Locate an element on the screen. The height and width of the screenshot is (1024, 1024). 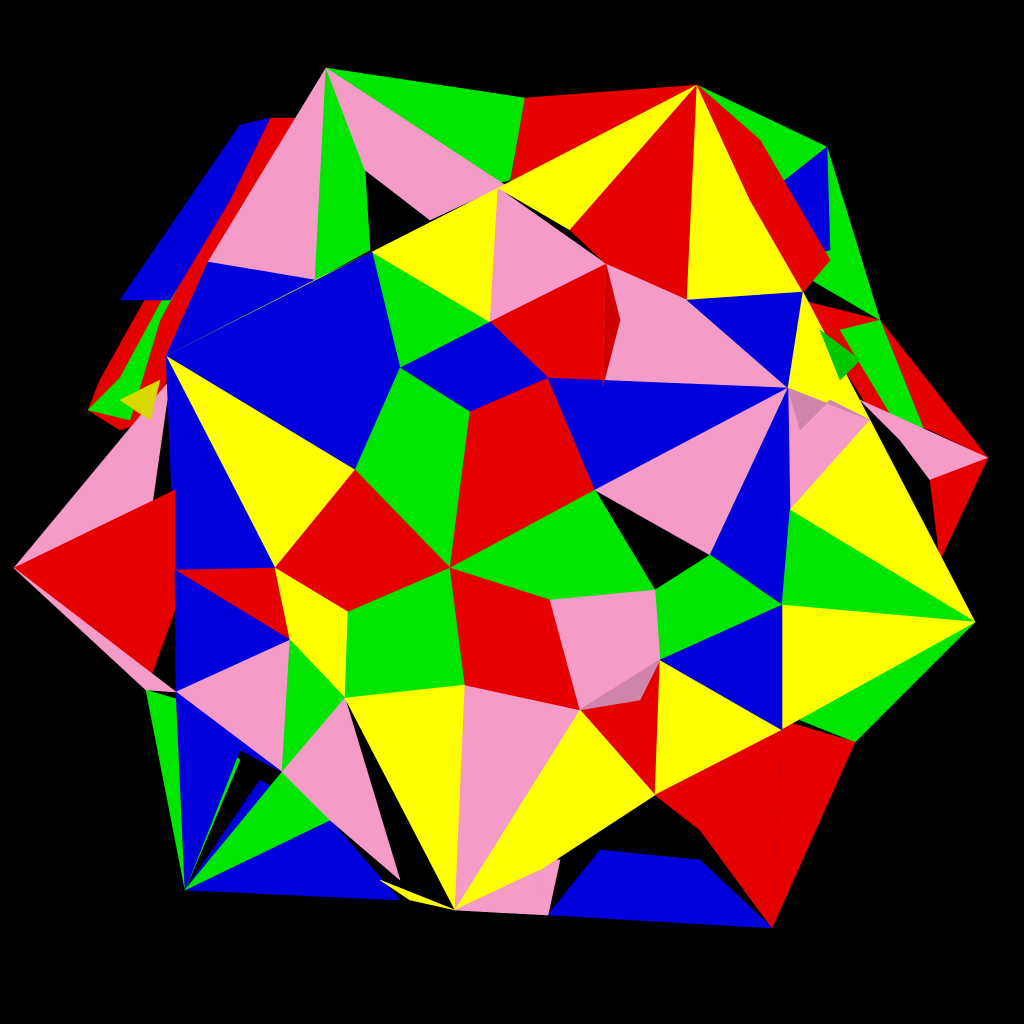
polyhedron-face-dark-green is located at coordinates (840, 355).